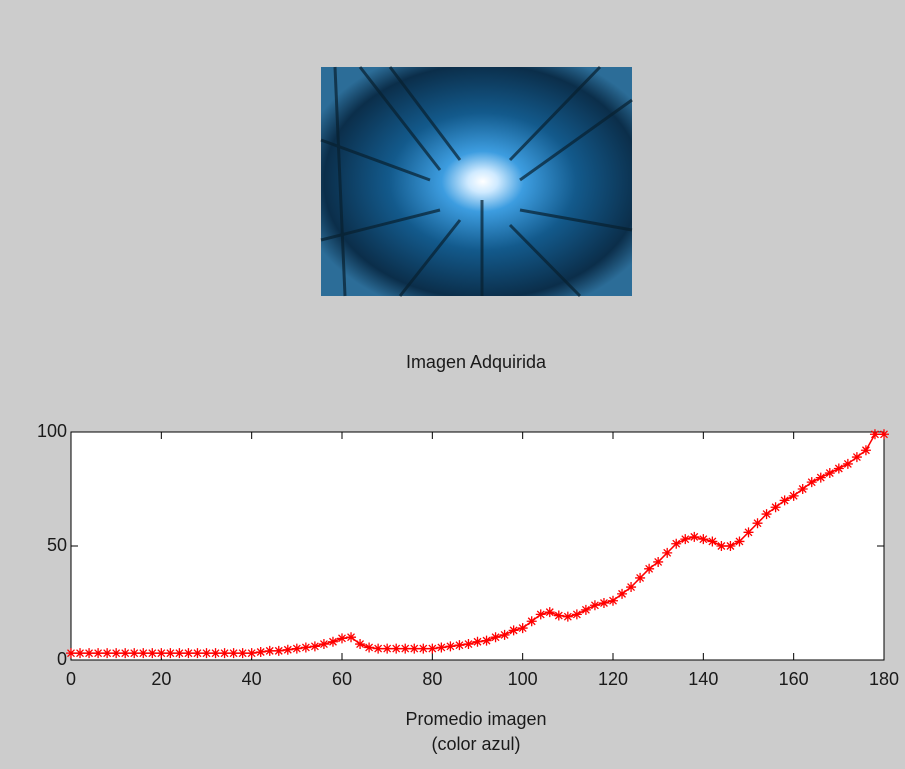  Describe the element at coordinates (884, 679) in the screenshot. I see `x-tick-label: 180` at that location.